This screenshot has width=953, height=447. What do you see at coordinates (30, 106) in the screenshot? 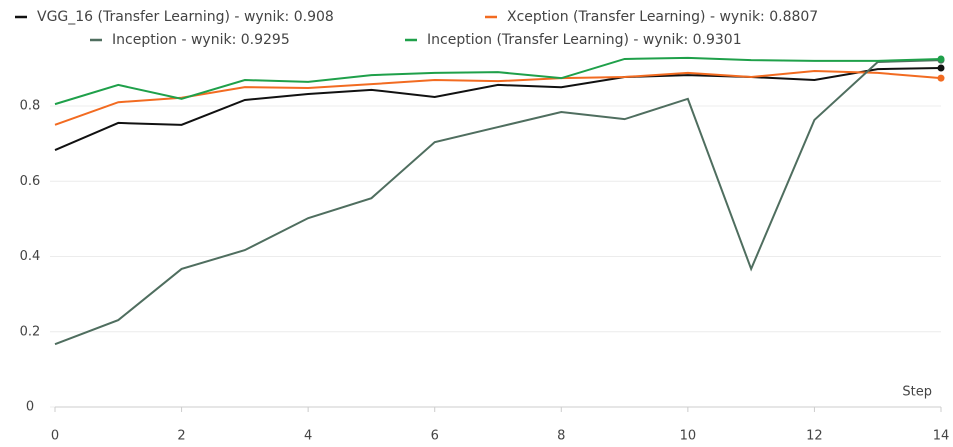
I see `y-tick-label: 0.8` at bounding box center [30, 106].